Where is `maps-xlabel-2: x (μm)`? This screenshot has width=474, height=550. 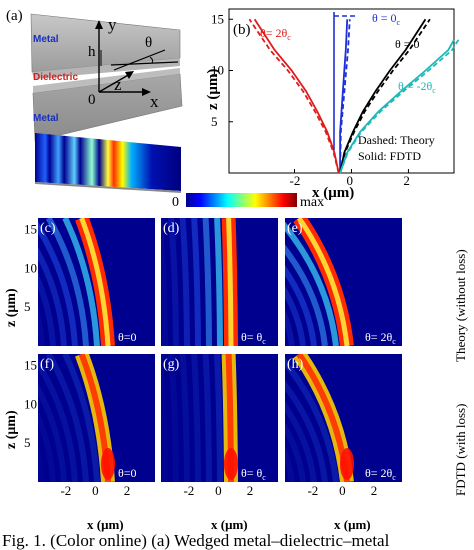 maps-xlabel-2: x (μm) is located at coordinates (229, 524).